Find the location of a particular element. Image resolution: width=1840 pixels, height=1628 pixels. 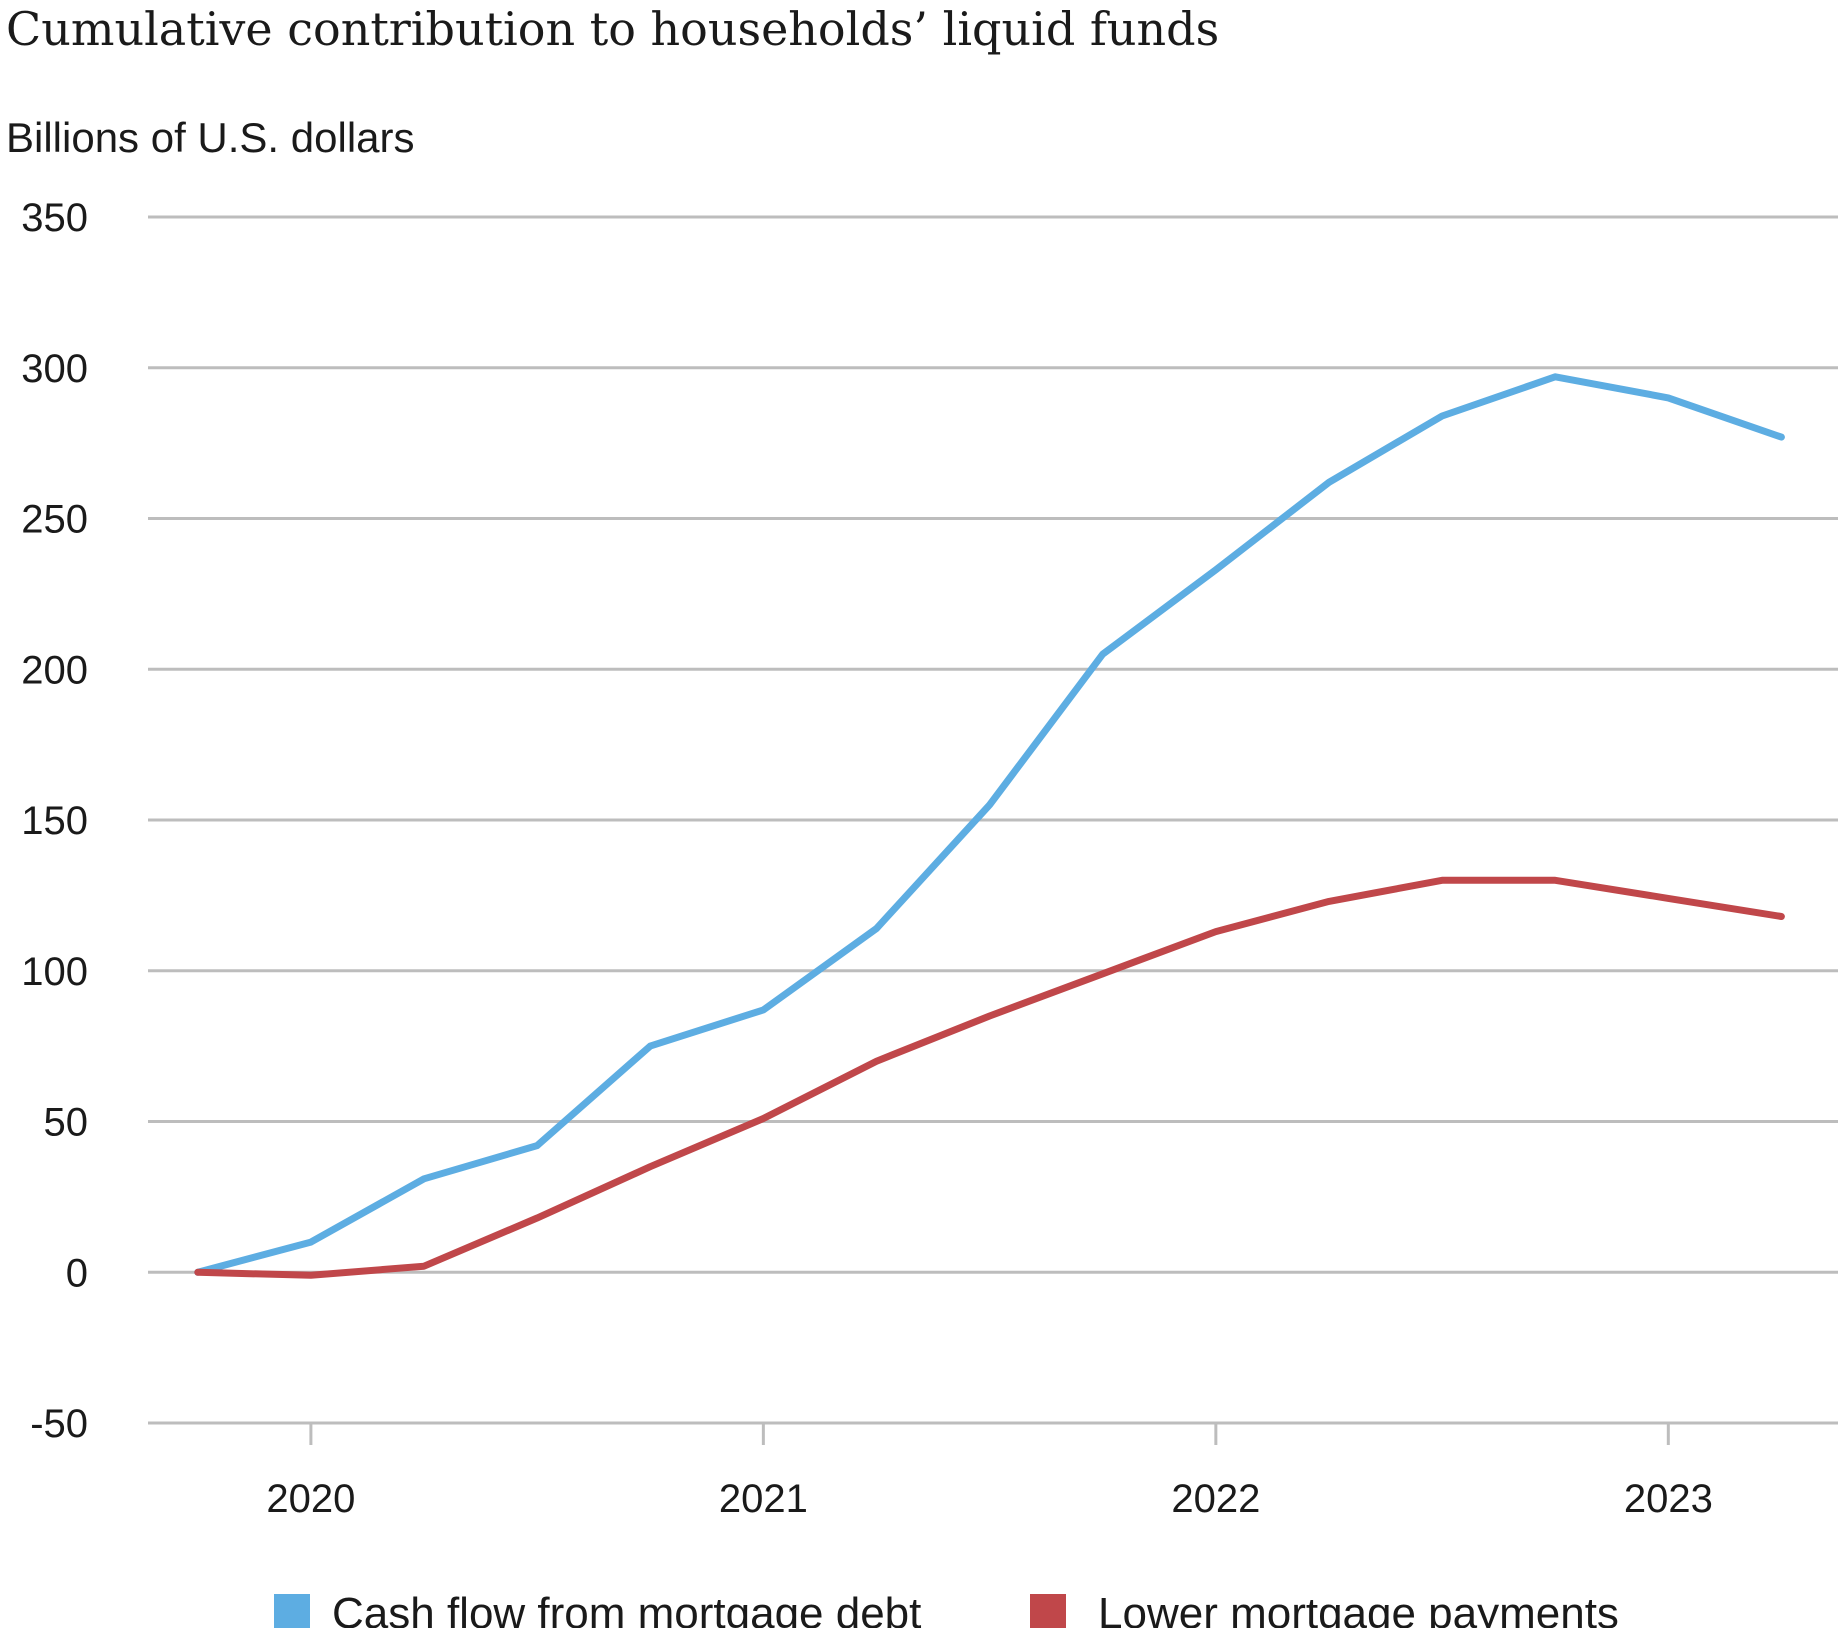

y-axis-ticks: 350 300 250 200 150 100 50 0 -50 is located at coordinates (54, 821).